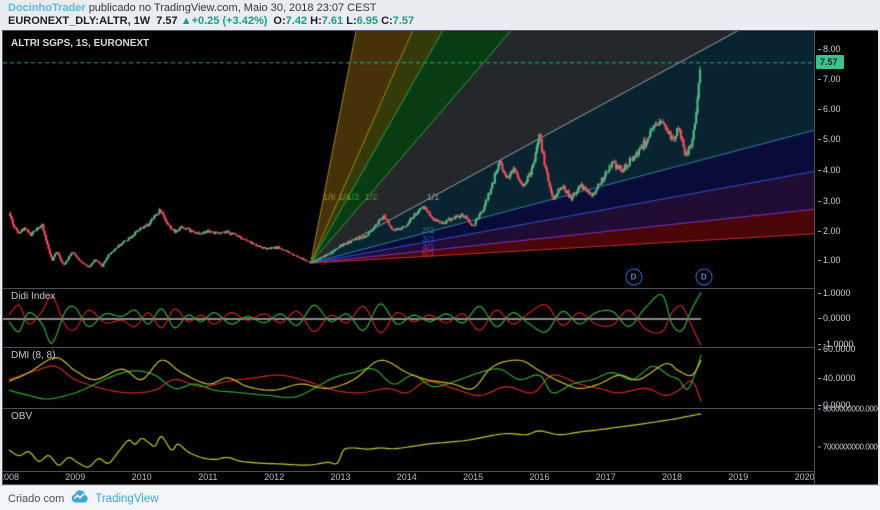 This screenshot has height=510, width=880. Describe the element at coordinates (80, 43) in the screenshot. I see `main-pane-title: ALTRI SGPS, 1S, EURONEXT` at that location.